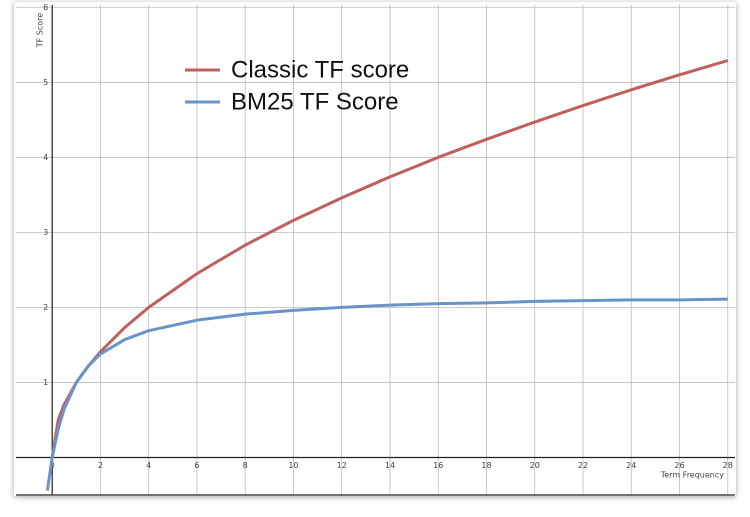 Image resolution: width=750 pixels, height=517 pixels. What do you see at coordinates (45, 157) in the screenshot?
I see `y-tick-label: 4` at bounding box center [45, 157].